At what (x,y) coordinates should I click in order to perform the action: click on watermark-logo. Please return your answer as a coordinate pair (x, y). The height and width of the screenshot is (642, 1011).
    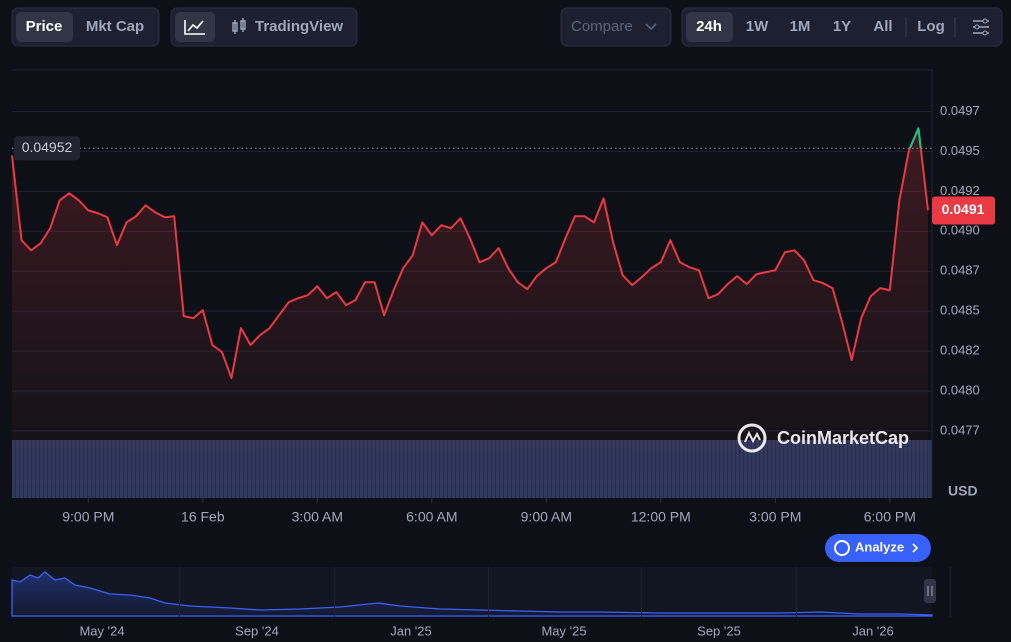
    Looking at the image, I should click on (752, 438).